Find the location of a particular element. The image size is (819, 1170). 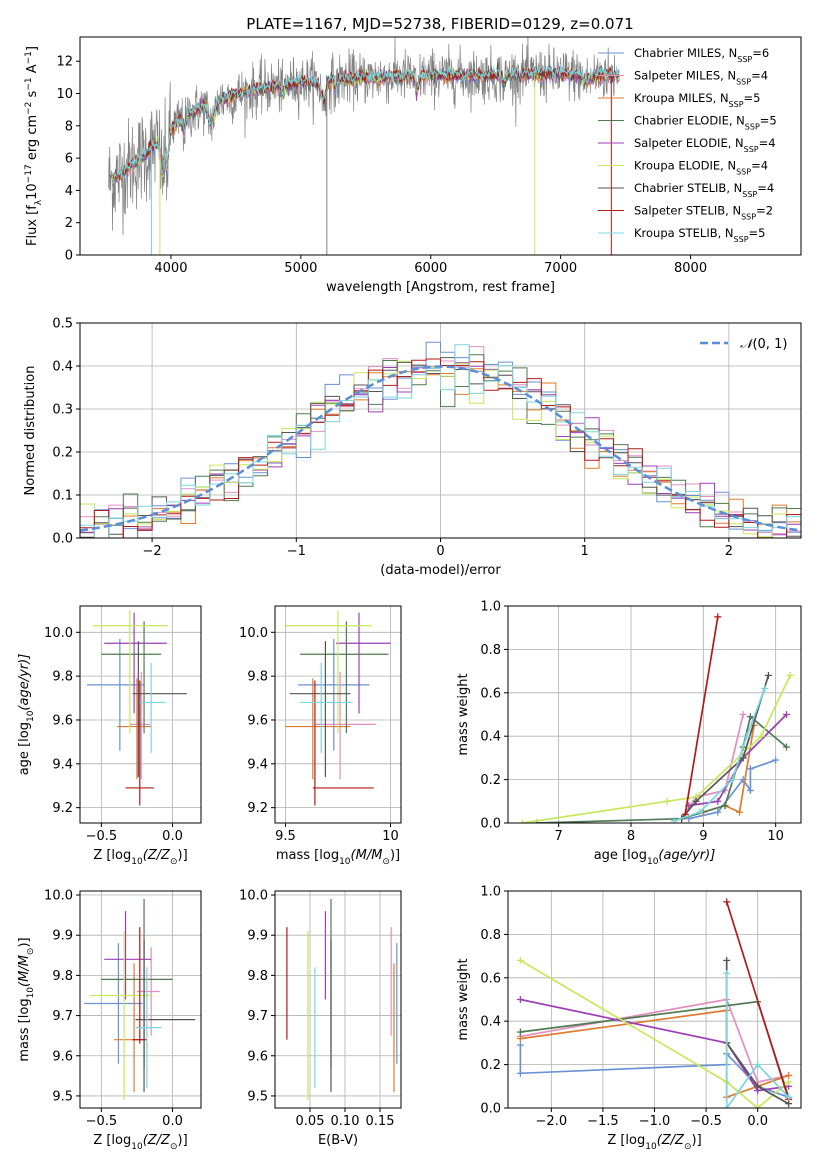

x-tick-label: 6000 is located at coordinates (430, 268).